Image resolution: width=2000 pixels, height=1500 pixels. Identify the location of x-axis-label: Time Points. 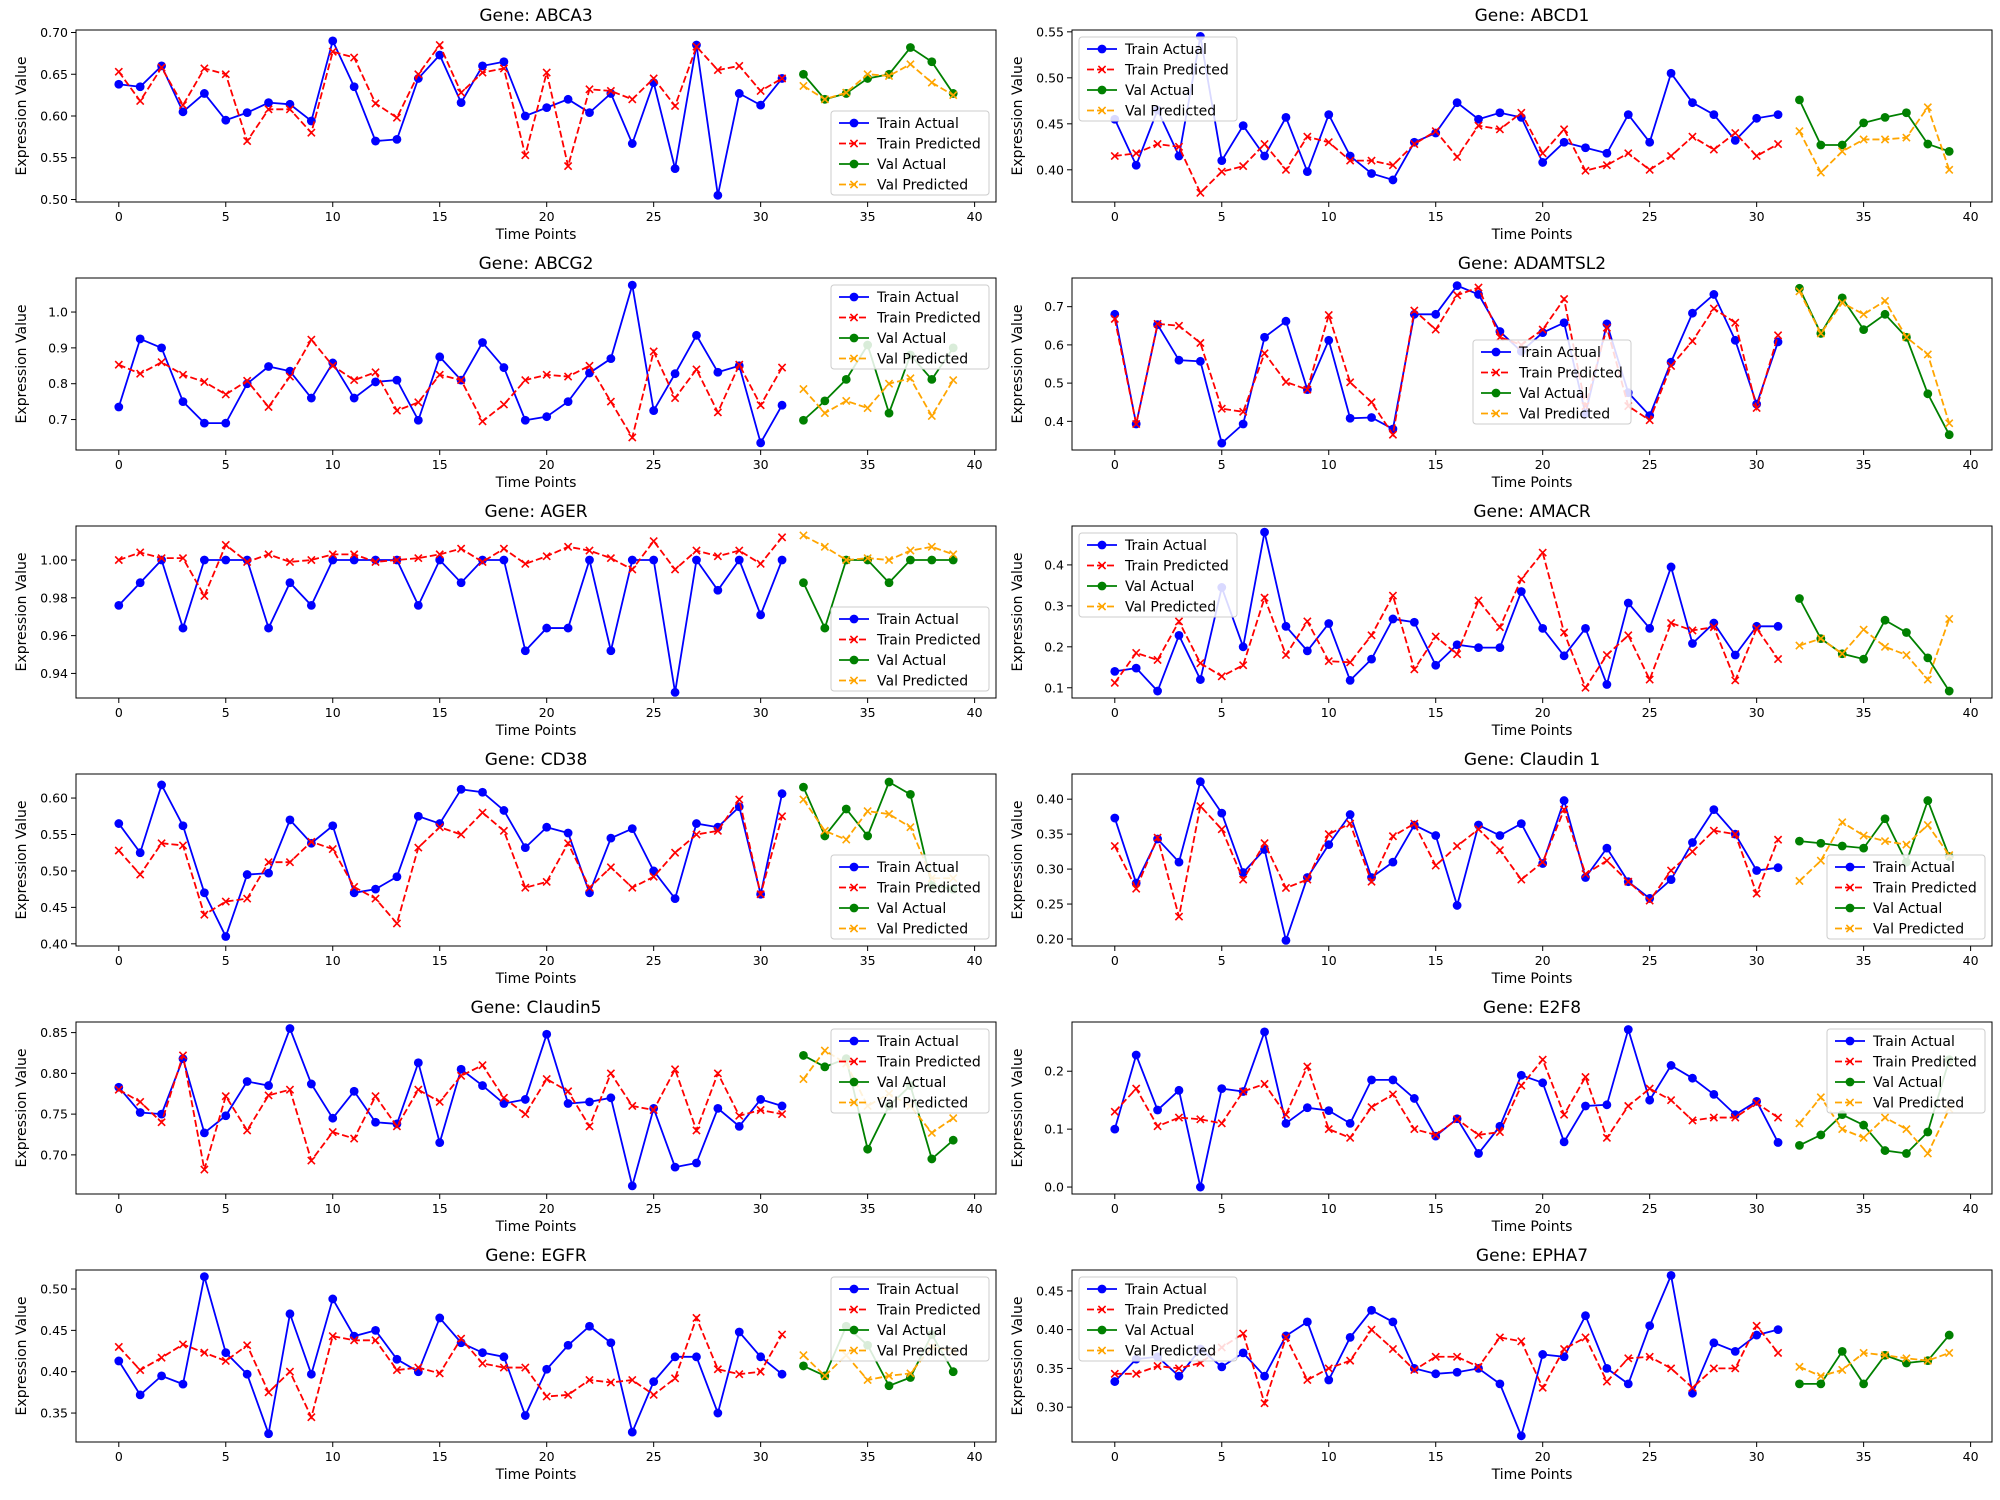
(1532, 731).